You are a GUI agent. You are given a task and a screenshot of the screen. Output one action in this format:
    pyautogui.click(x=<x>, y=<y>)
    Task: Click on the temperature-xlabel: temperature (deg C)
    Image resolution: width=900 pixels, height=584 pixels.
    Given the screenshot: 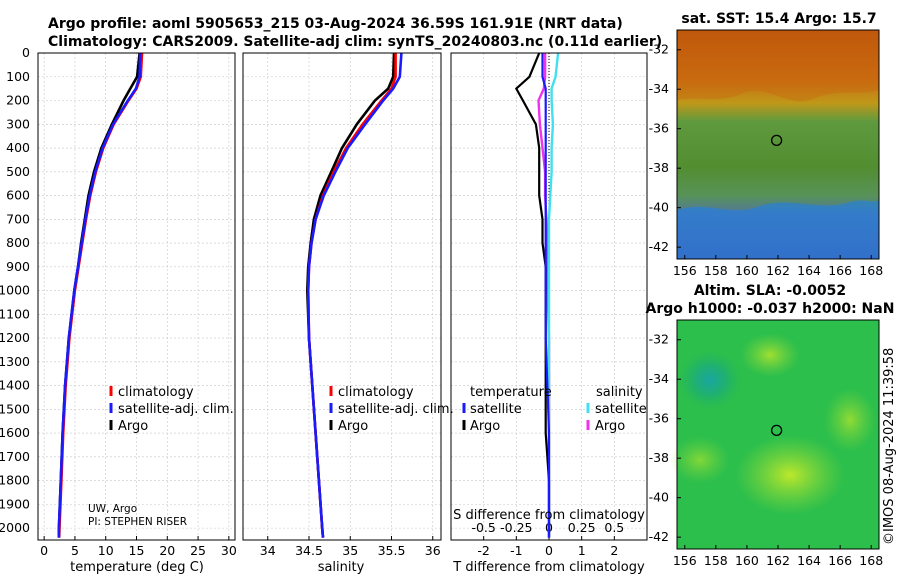 What is the action you would take?
    pyautogui.click(x=137, y=567)
    